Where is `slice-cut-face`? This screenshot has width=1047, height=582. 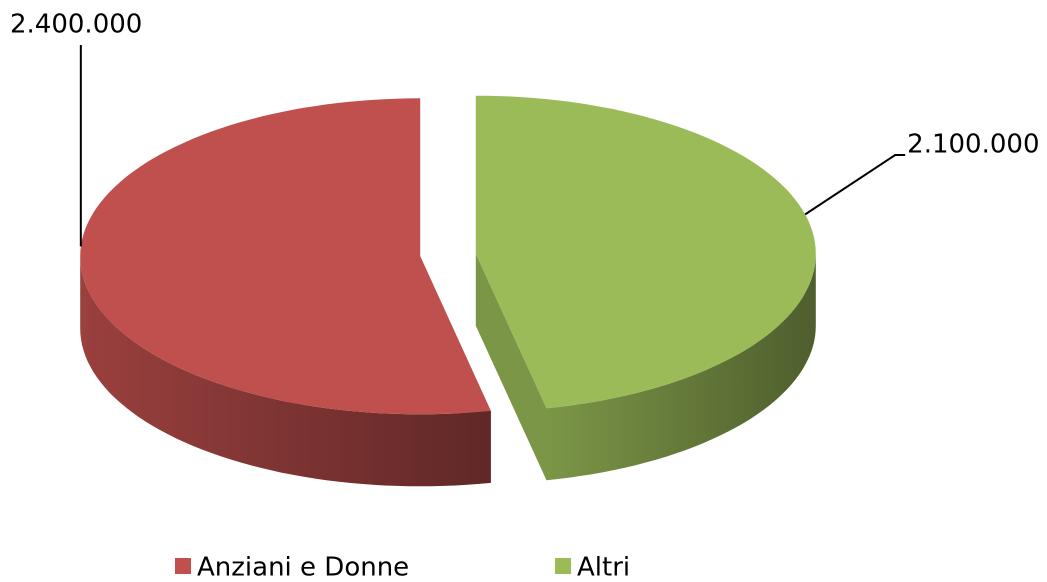
slice-cut-face is located at coordinates (511, 367).